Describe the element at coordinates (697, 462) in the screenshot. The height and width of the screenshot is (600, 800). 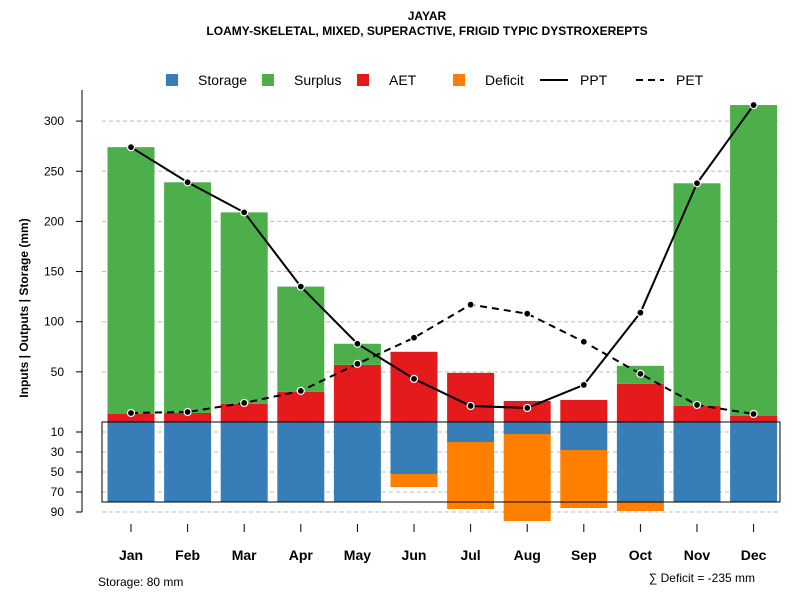
I see `storage-bar-nov` at that location.